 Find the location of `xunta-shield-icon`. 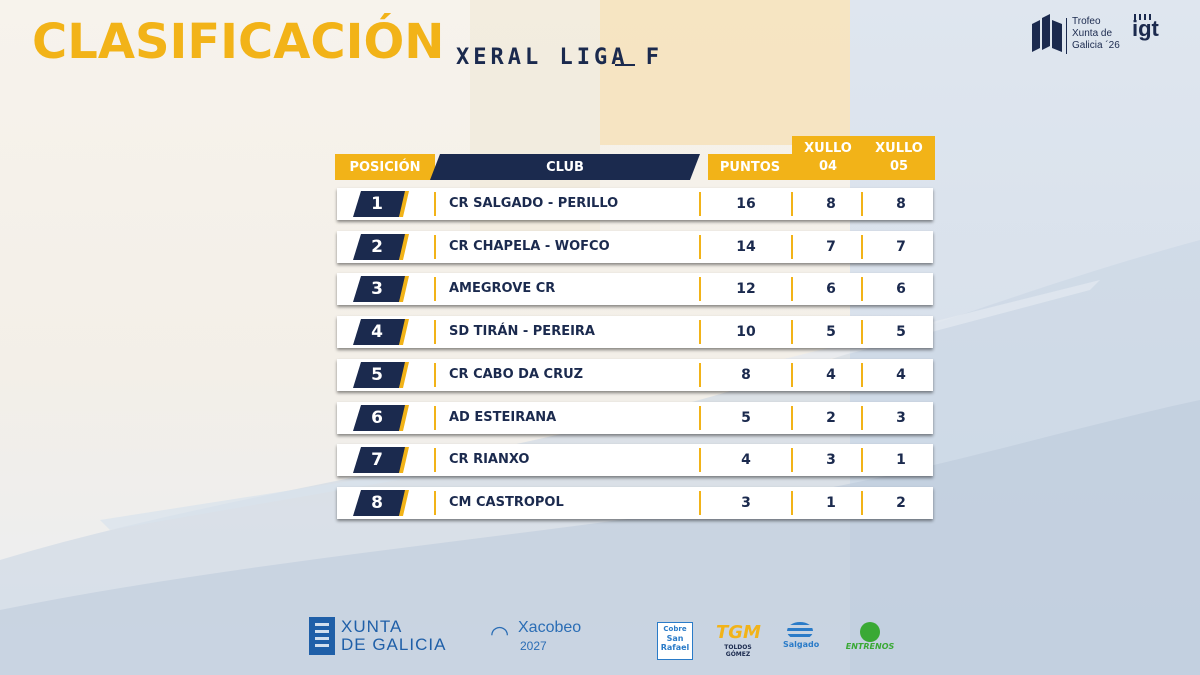

xunta-shield-icon is located at coordinates (322, 636).